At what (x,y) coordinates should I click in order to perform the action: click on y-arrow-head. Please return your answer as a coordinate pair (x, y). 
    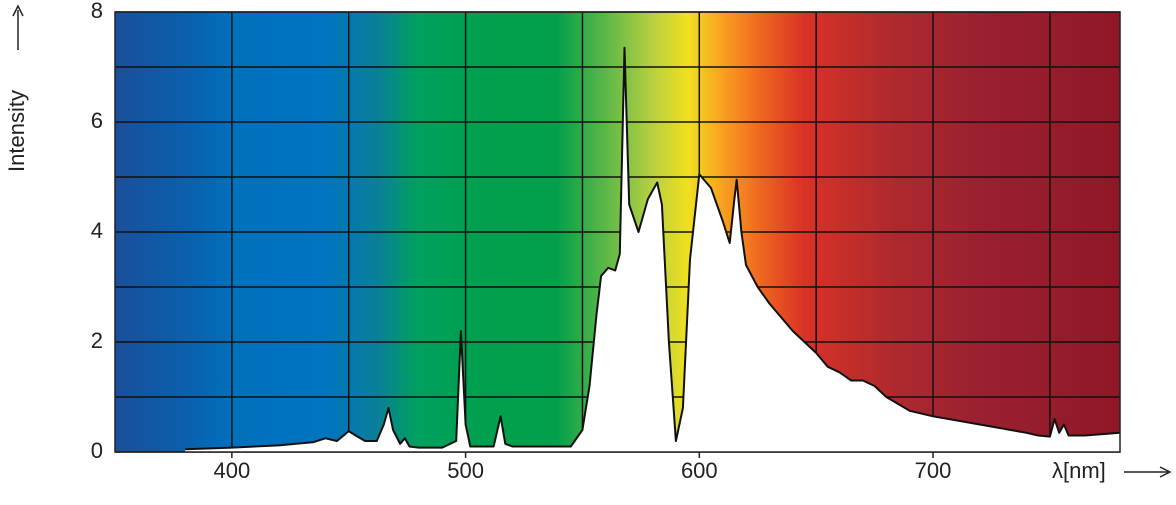
    Looking at the image, I should click on (18, 10).